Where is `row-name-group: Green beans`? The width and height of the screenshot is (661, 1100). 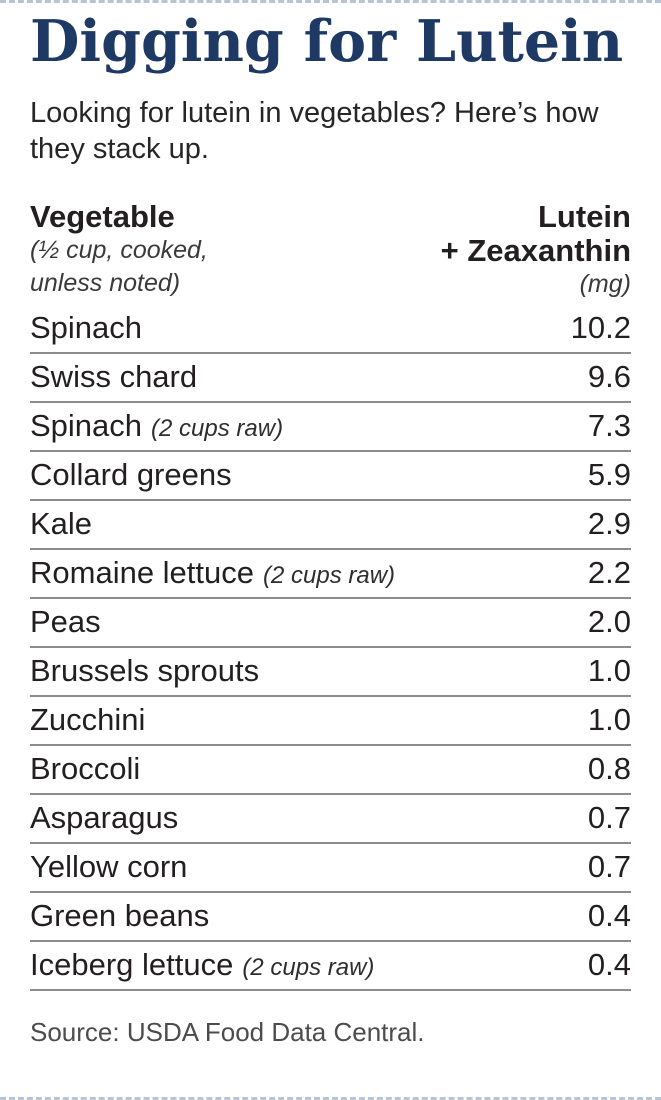 row-name-group: Green beans is located at coordinates (124, 916).